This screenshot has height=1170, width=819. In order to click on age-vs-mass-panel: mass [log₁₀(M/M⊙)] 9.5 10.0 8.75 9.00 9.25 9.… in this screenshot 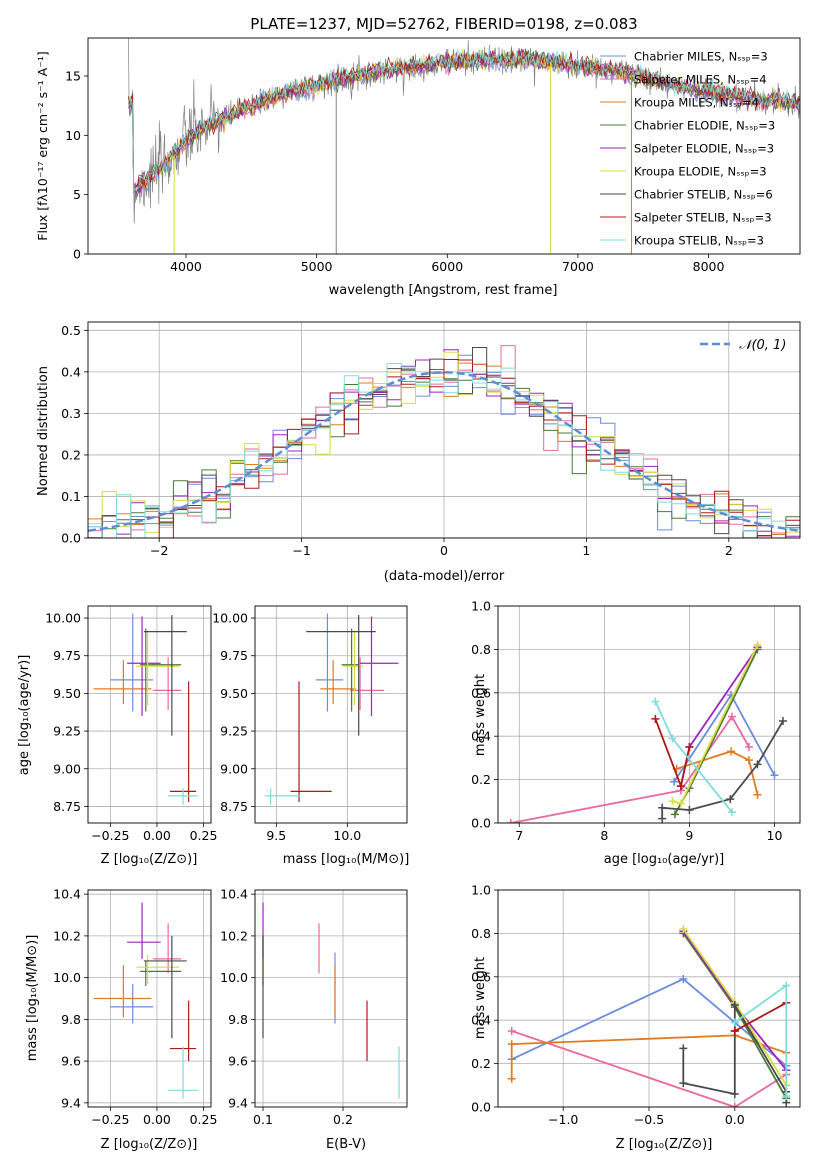, I will do `click(311, 736)`.